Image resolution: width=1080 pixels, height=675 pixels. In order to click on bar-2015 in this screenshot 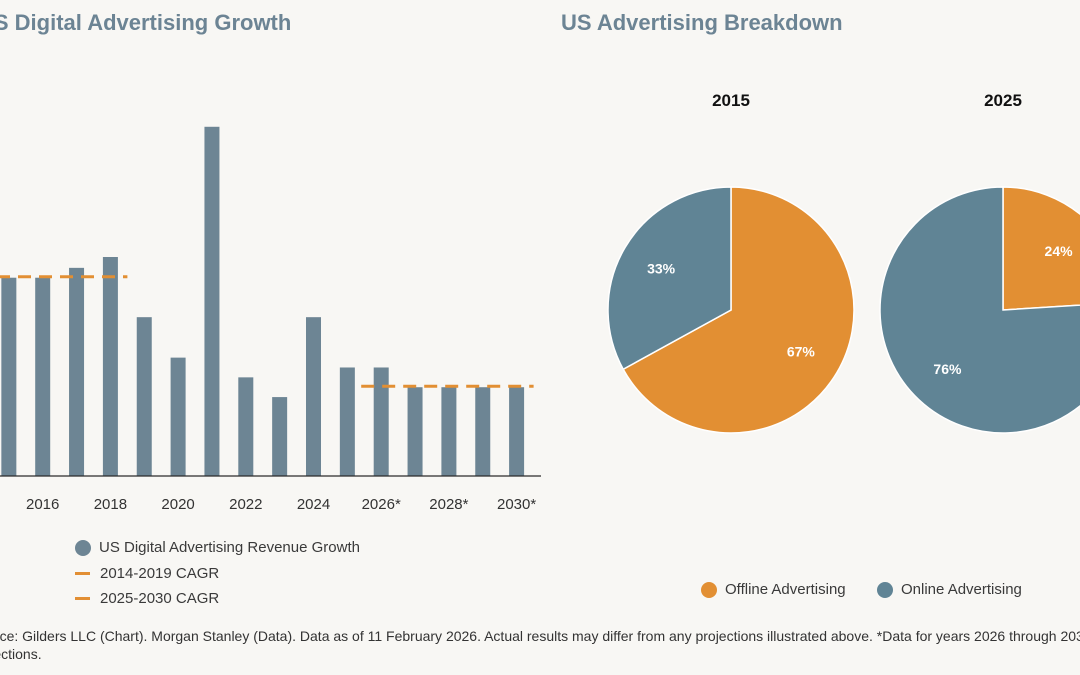, I will do `click(9, 376)`.